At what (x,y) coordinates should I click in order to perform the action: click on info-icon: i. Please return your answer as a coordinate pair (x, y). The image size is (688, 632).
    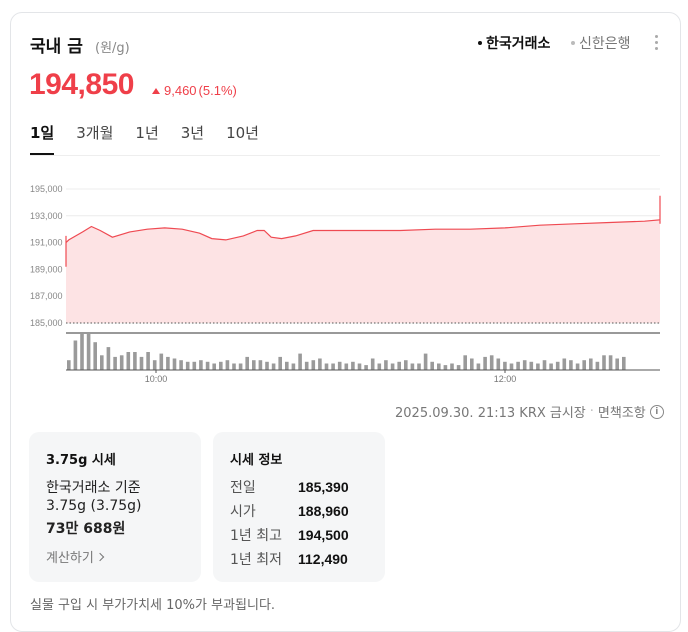
    Looking at the image, I should click on (656, 411).